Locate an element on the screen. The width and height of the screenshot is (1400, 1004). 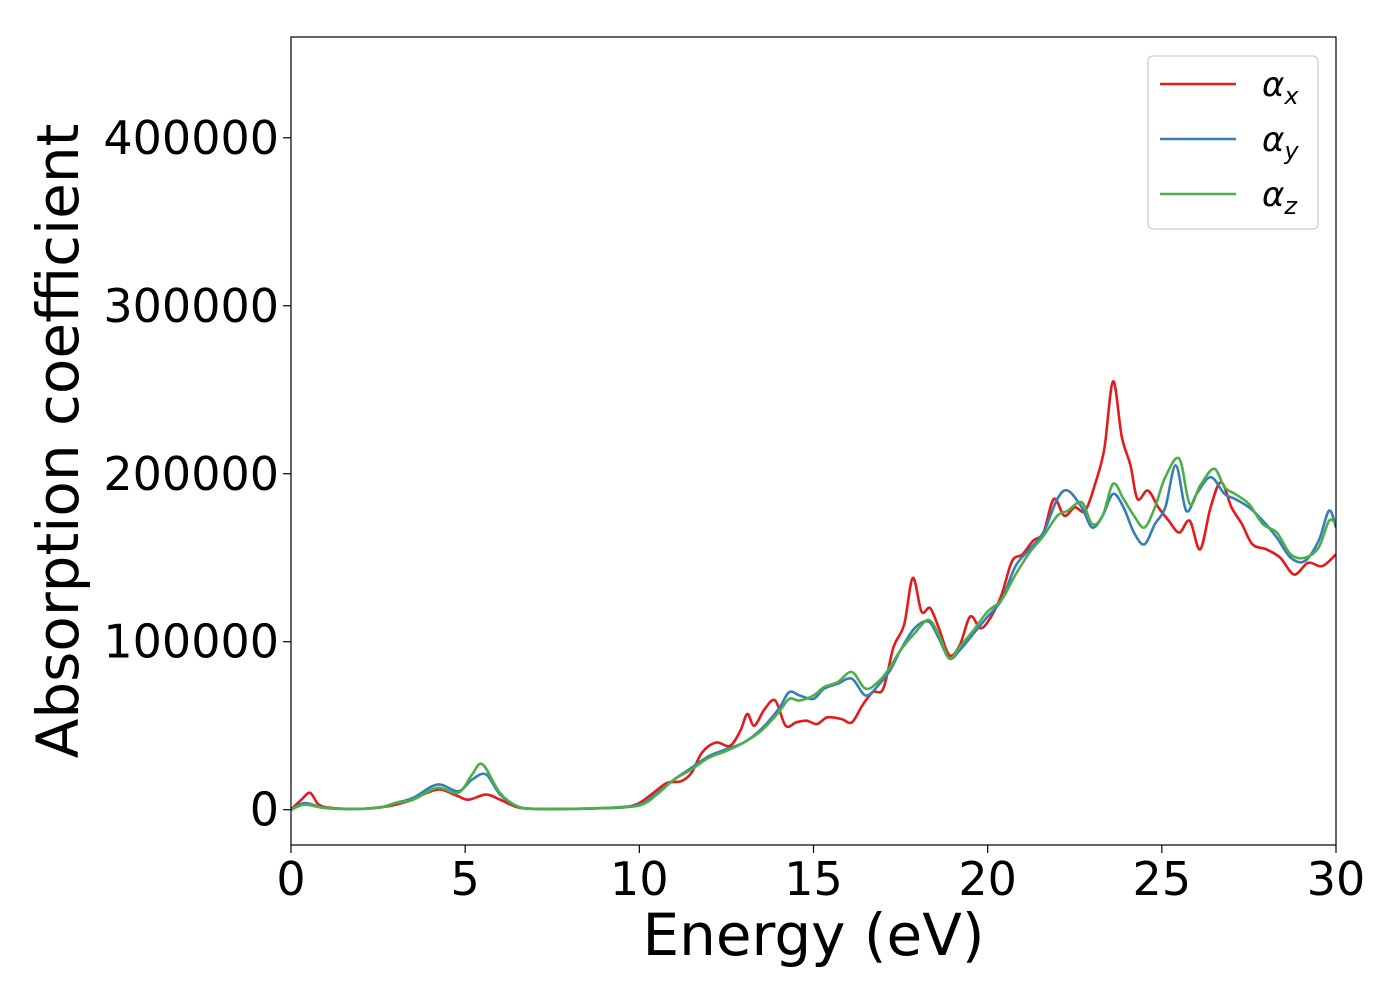
y-tick-label: 200000 is located at coordinates (191, 474).